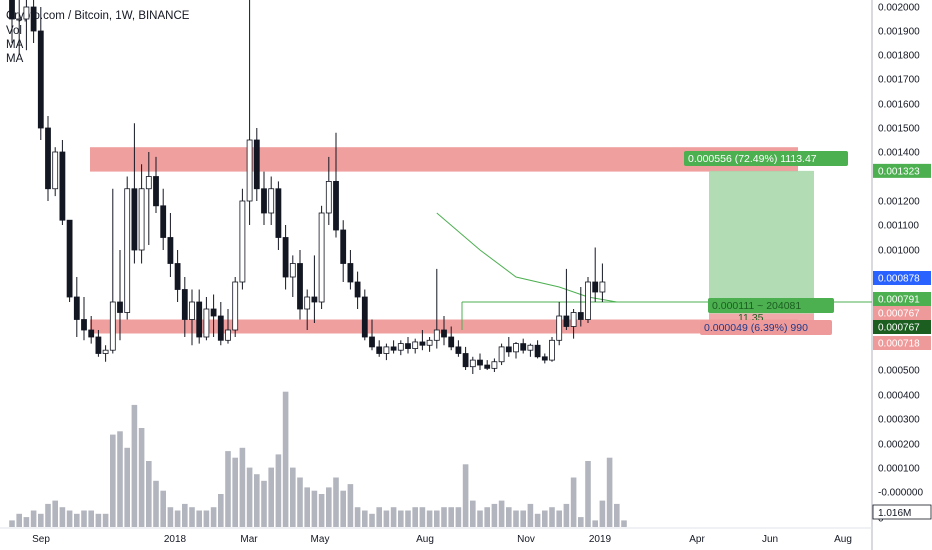 The height and width of the screenshot is (550, 932). I want to click on price-tick-label: 0.002000, so click(899, 8).